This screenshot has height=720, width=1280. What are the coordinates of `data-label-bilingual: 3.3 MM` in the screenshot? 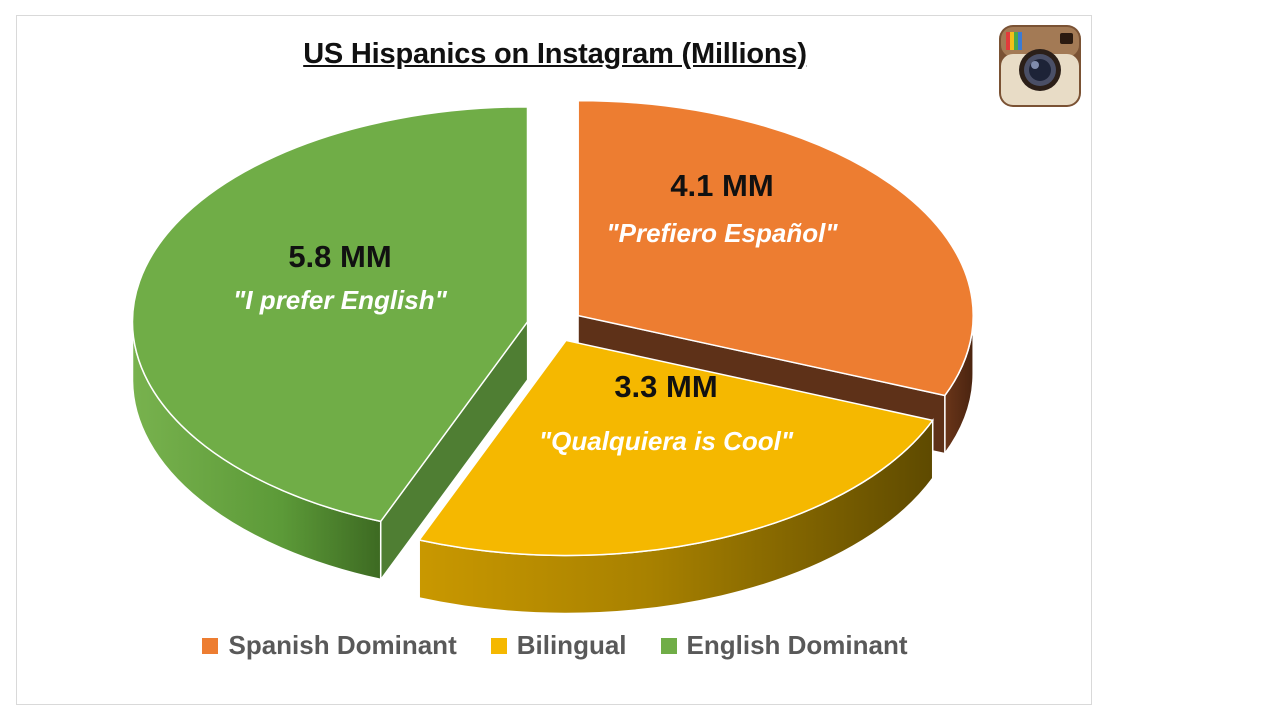 It's located at (665, 386).